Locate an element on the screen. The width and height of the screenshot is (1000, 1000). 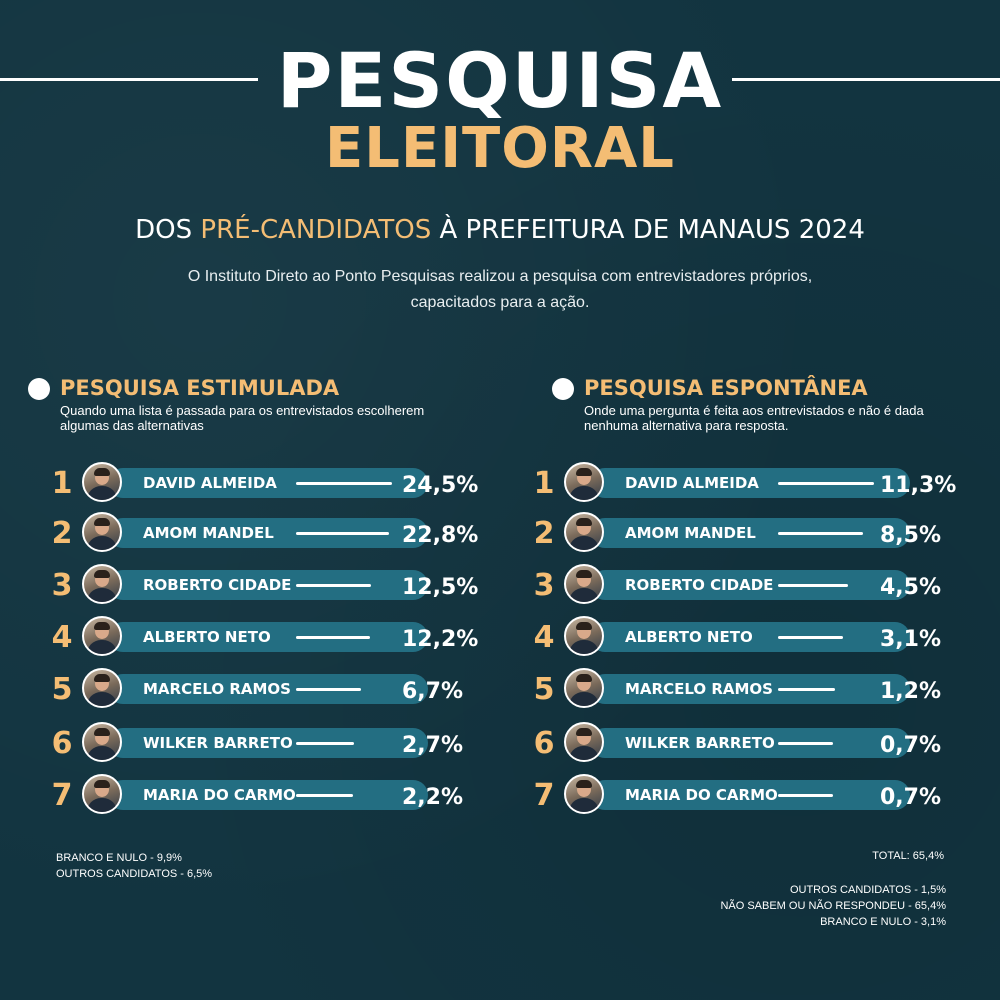
value-label: 2,2% is located at coordinates (433, 797).